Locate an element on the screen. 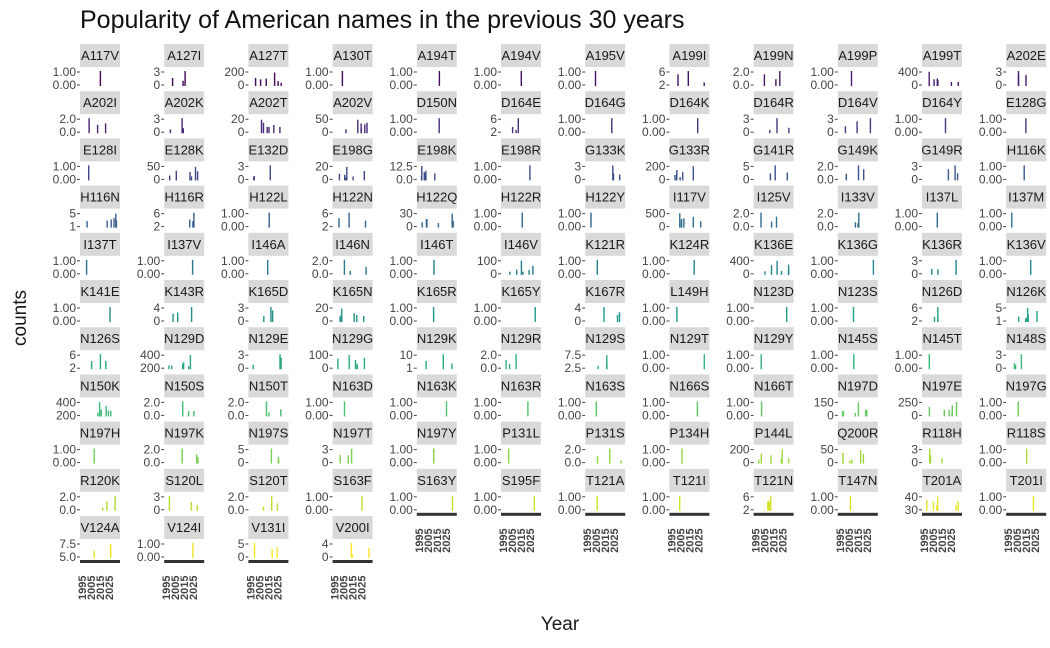 This screenshot has width=1050, height=648. facet-strip-label: A202V is located at coordinates (352, 102).